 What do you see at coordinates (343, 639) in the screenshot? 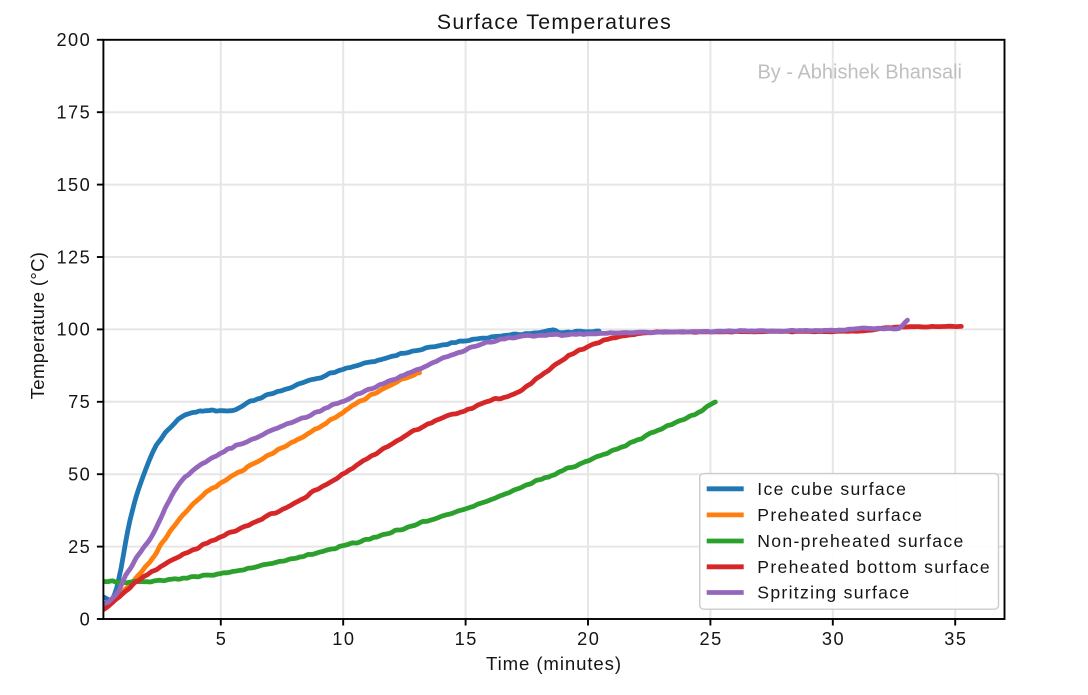
I see `svg-text: 10` at bounding box center [343, 639].